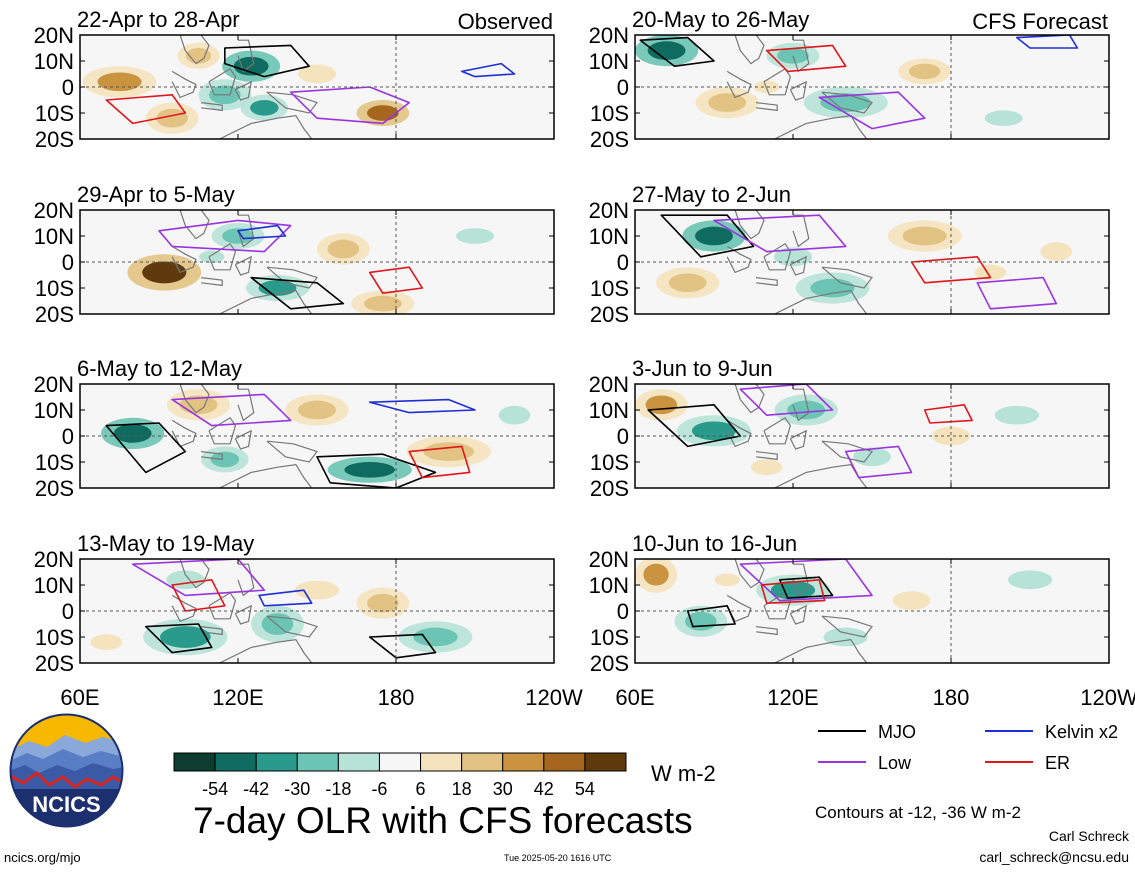 This screenshot has width=1135, height=872. I want to click on colorbar-tick-label: -54, so click(215, 789).